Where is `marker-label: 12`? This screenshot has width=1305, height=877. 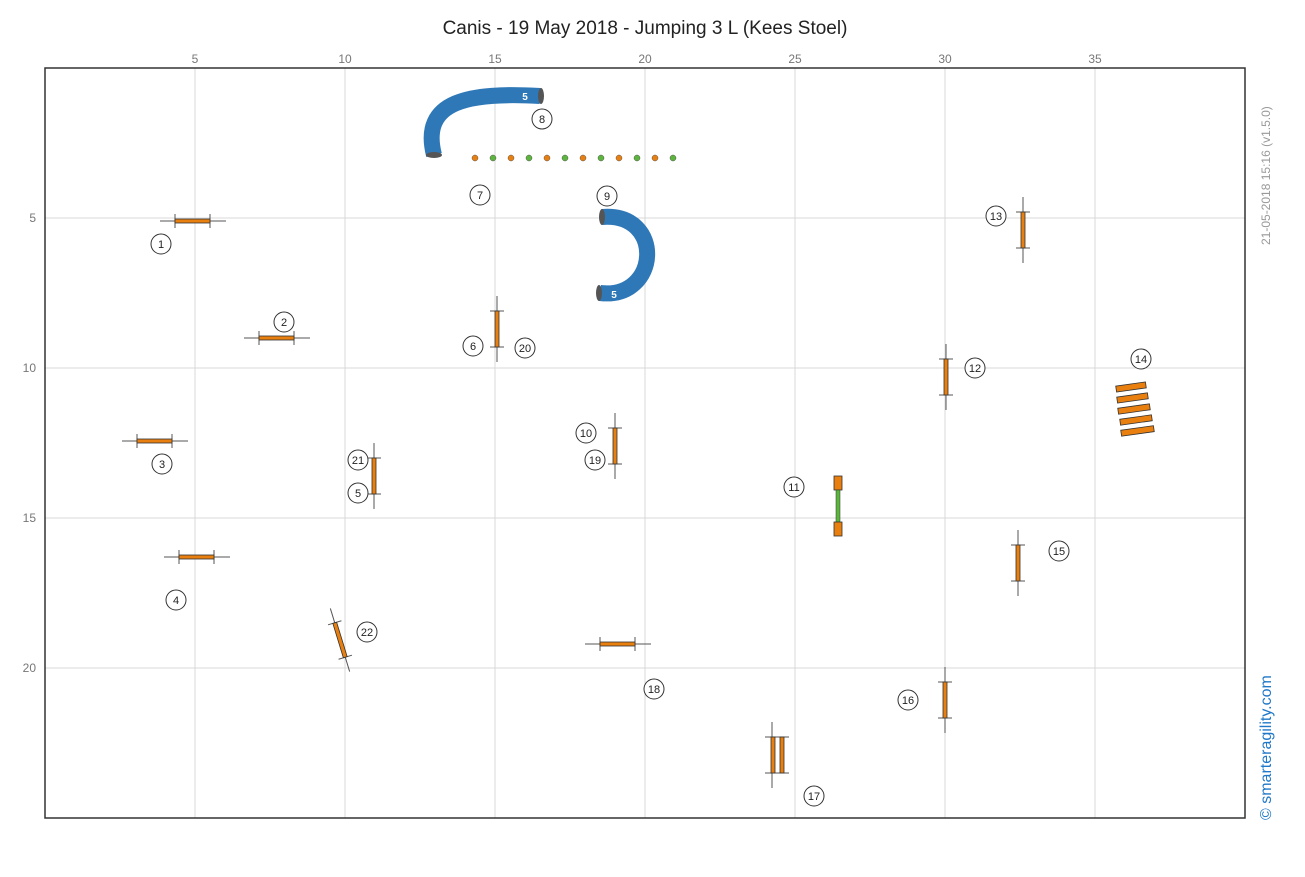
marker-label: 12 is located at coordinates (975, 369).